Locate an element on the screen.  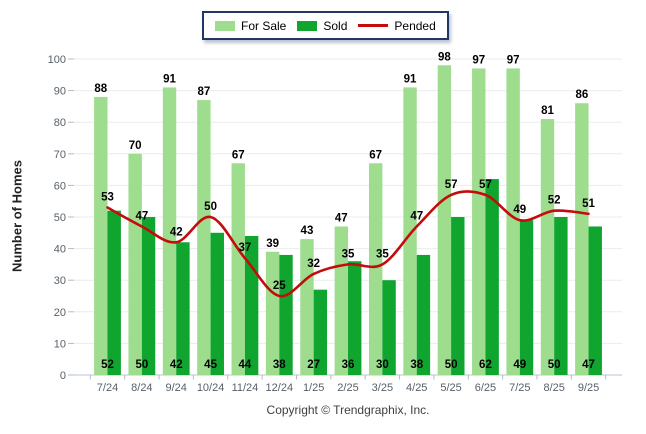
for-sale-value-label: 86 is located at coordinates (581, 95).